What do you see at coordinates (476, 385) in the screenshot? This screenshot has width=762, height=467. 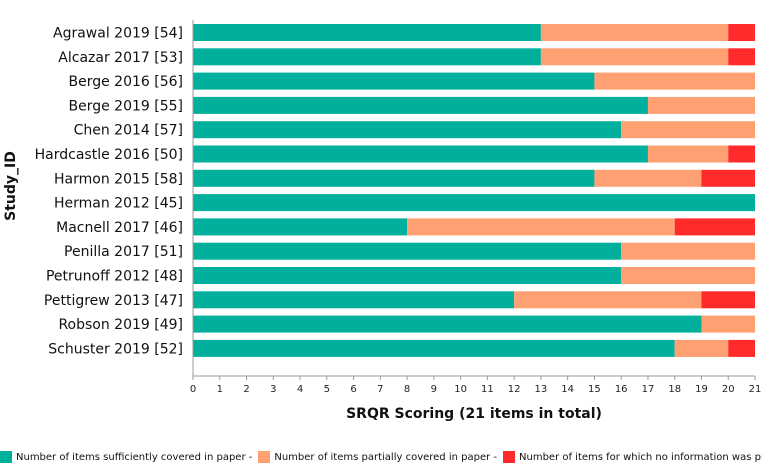 I see `x-axis-ticks: 0 1 2 3 4 5 6 7 8 9 10 11 12 13 14 15 16 17 18 19 20 21` at bounding box center [476, 385].